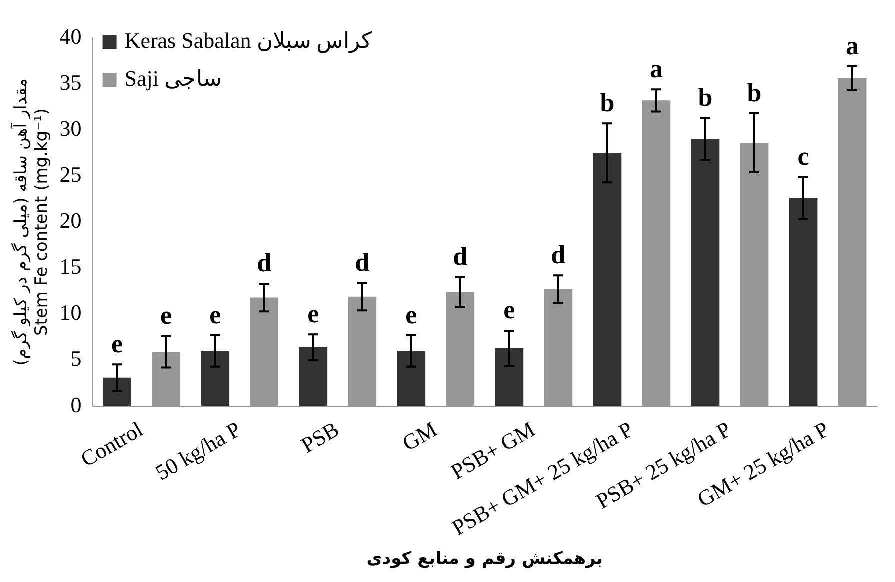  I want to click on legend-label: Saji ساجی, so click(173, 78).